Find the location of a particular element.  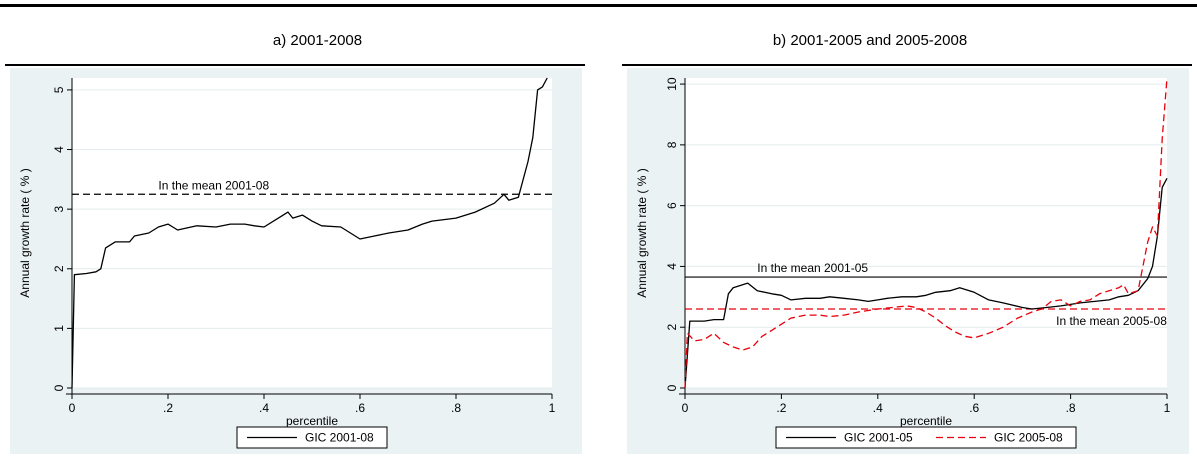

chart-0-y-tick-label: 3 is located at coordinates (59, 208).